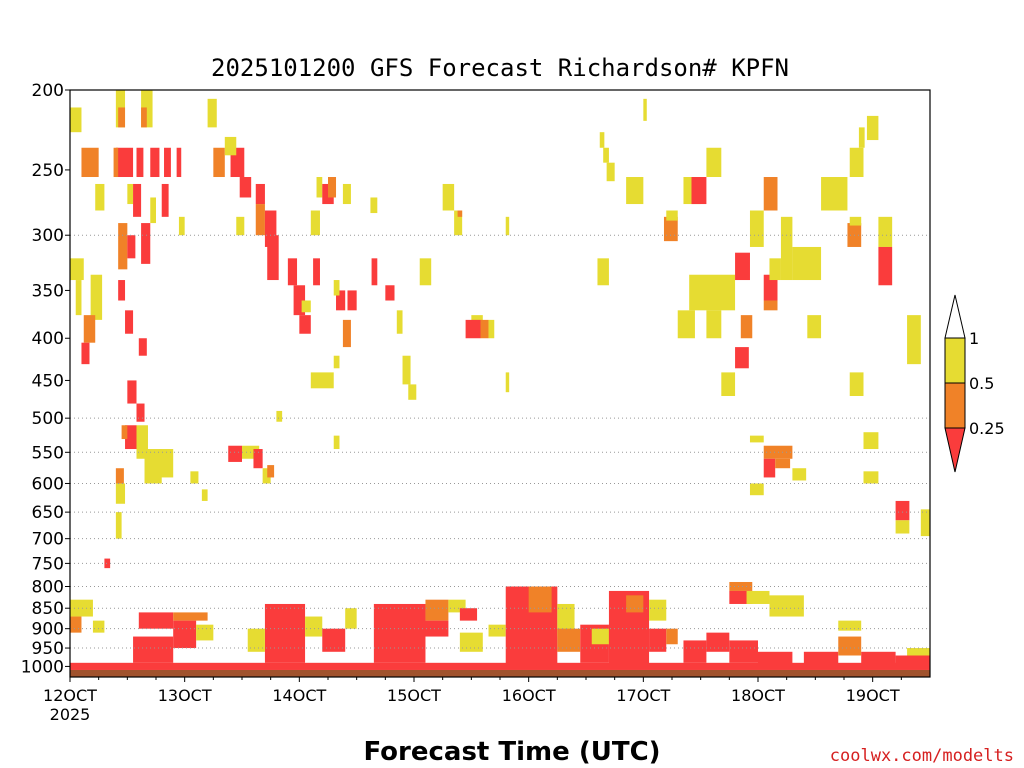 This screenshot has width=1024, height=768. What do you see at coordinates (511, 752) in the screenshot?
I see `x-axis-label: Forecast Time (UTC)` at bounding box center [511, 752].